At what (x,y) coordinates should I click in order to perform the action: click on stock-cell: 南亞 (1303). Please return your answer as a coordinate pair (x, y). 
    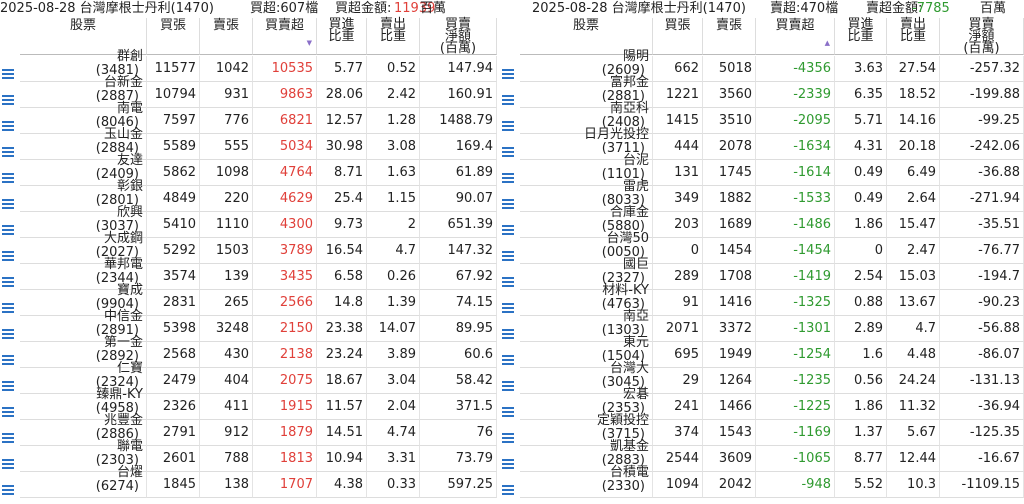
    Looking at the image, I should click on (586, 326).